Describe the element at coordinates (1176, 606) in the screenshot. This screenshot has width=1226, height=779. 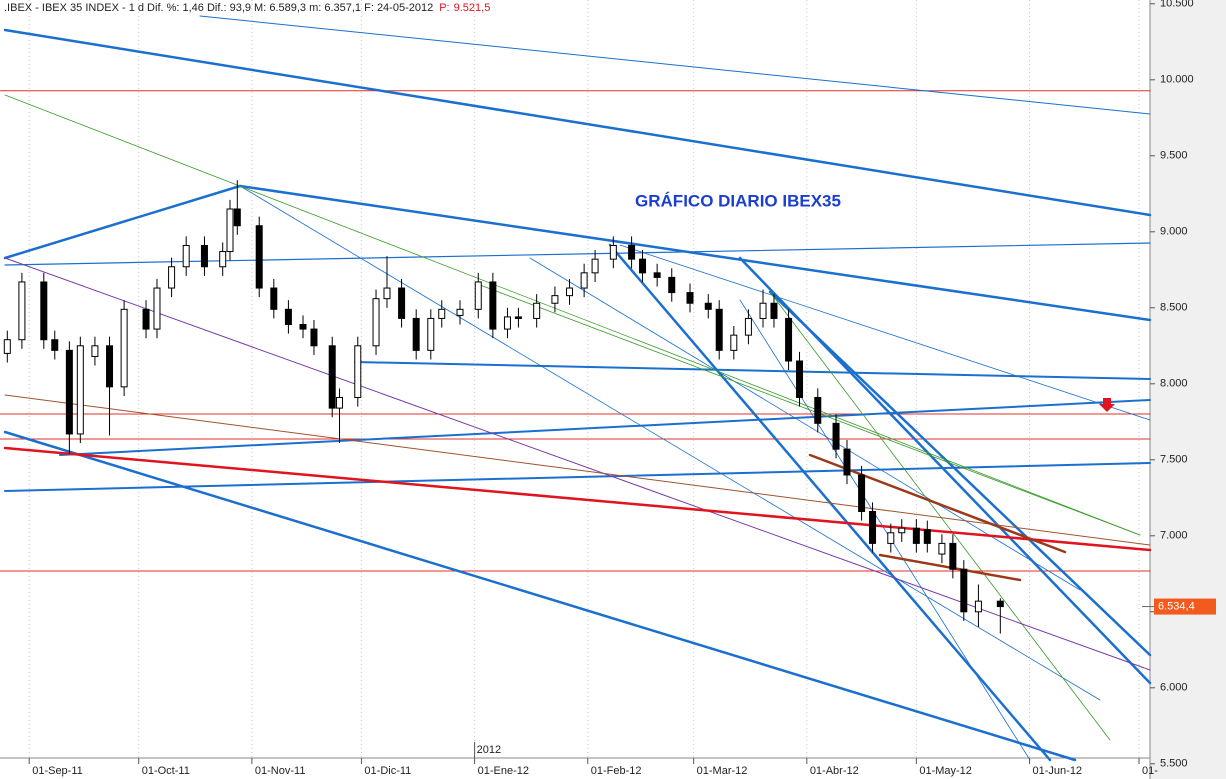
I see `last-price-label: 6.534,4` at that location.